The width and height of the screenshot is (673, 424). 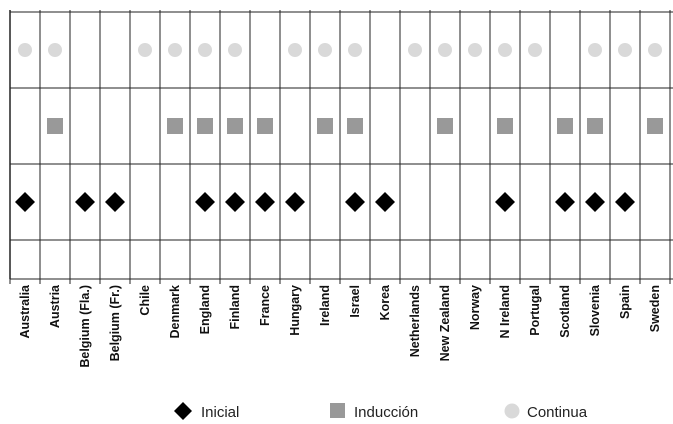 What do you see at coordinates (386, 412) in the screenshot?
I see `legend-label-induccion: Inducción` at bounding box center [386, 412].